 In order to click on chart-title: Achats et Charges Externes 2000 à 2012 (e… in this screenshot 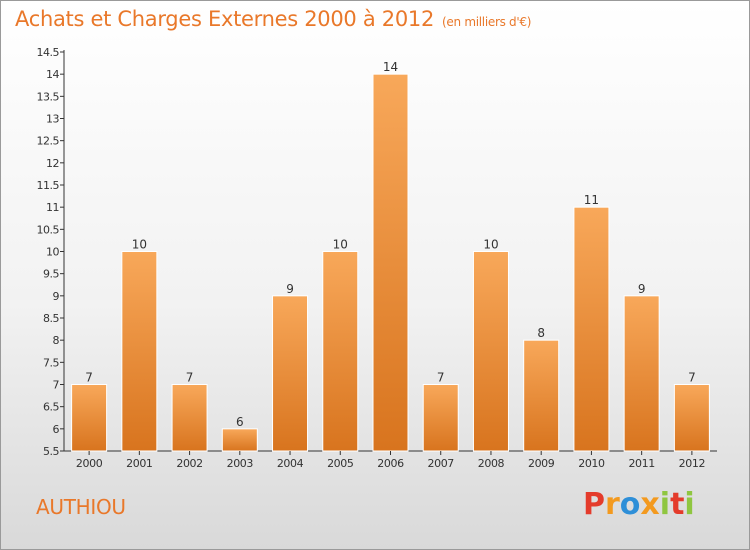, I will do `click(273, 19)`.